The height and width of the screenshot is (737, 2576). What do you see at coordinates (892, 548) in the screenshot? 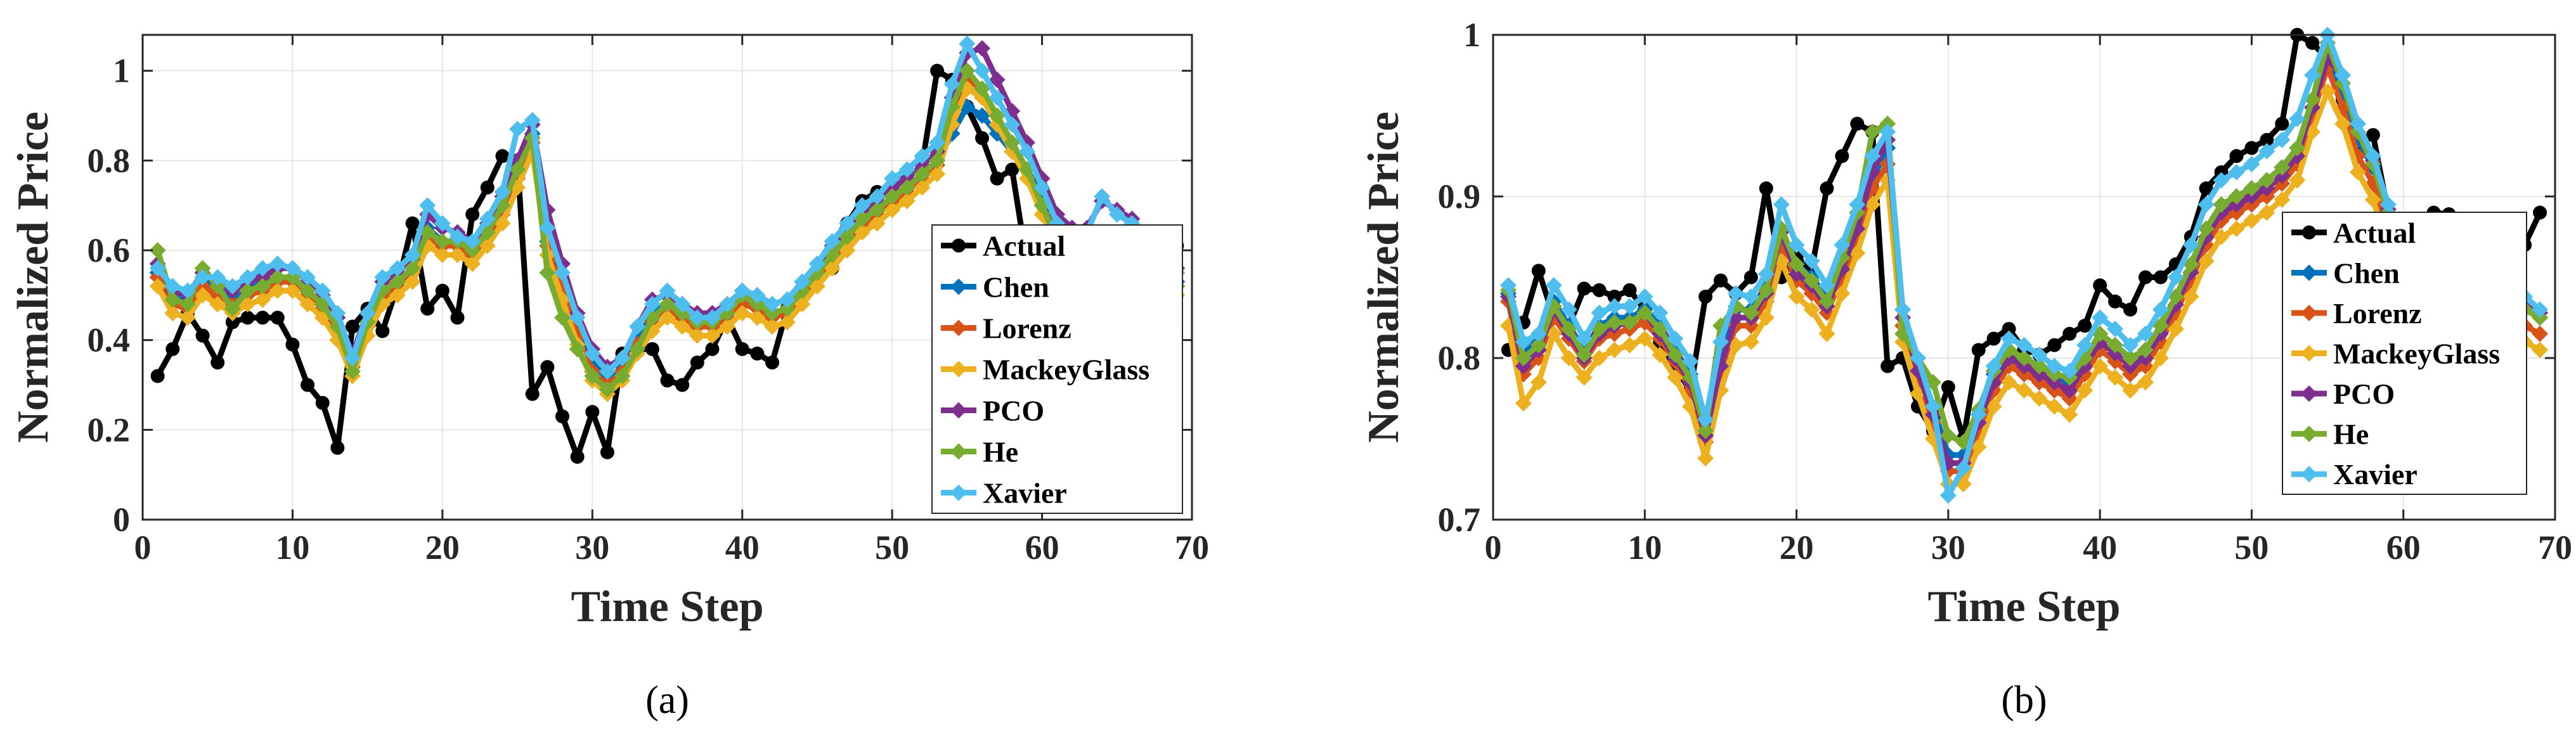
I see `x-tick-label: 50` at bounding box center [892, 548].